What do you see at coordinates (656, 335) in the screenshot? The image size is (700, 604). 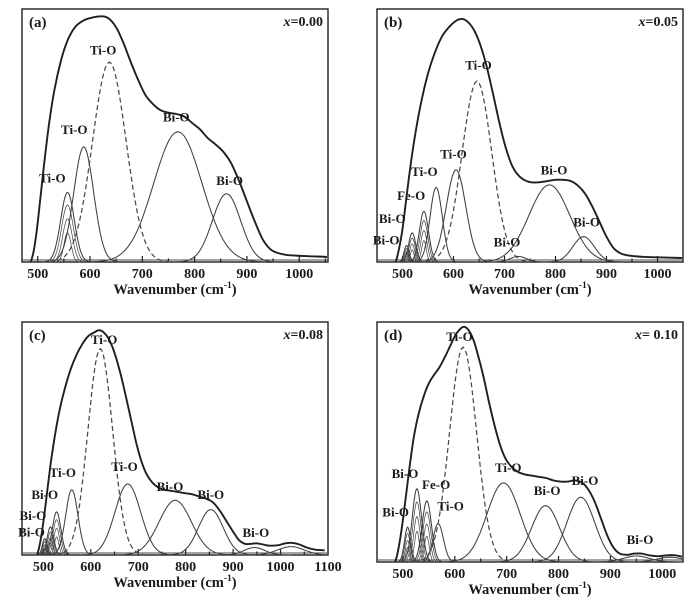 I see `composition-label: x= 0.10` at bounding box center [656, 335].